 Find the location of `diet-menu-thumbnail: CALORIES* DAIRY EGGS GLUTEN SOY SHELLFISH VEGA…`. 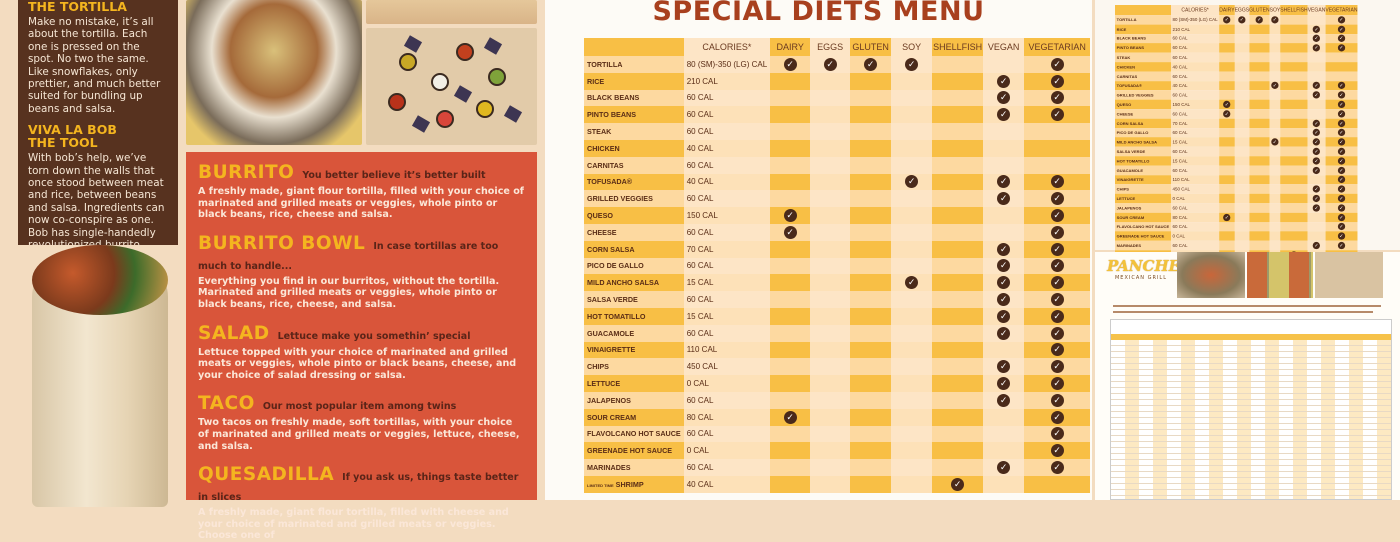

diet-menu-thumbnail: CALORIES* DAIRY EGGS GLUTEN SOY SHELLFISH VEGA… is located at coordinates (1247, 130).